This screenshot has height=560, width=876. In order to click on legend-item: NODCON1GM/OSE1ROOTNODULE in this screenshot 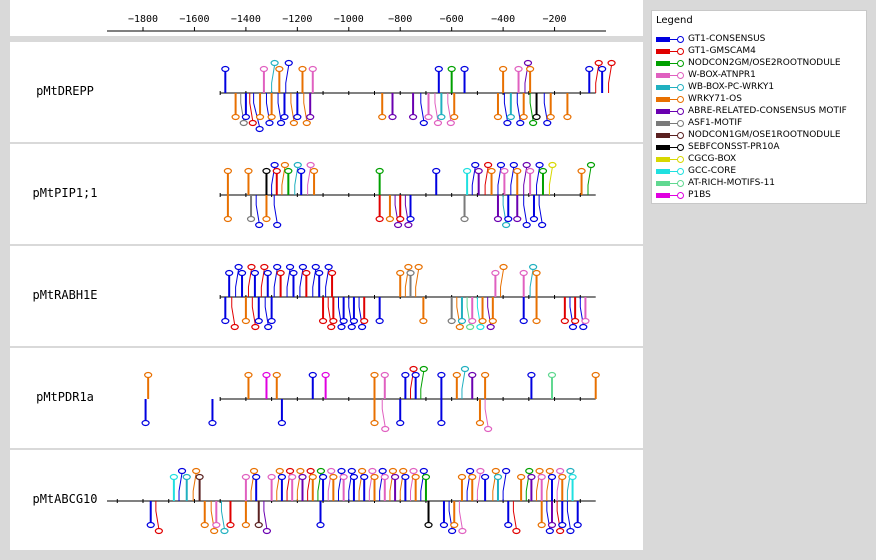, I will do `click(761, 136)`.